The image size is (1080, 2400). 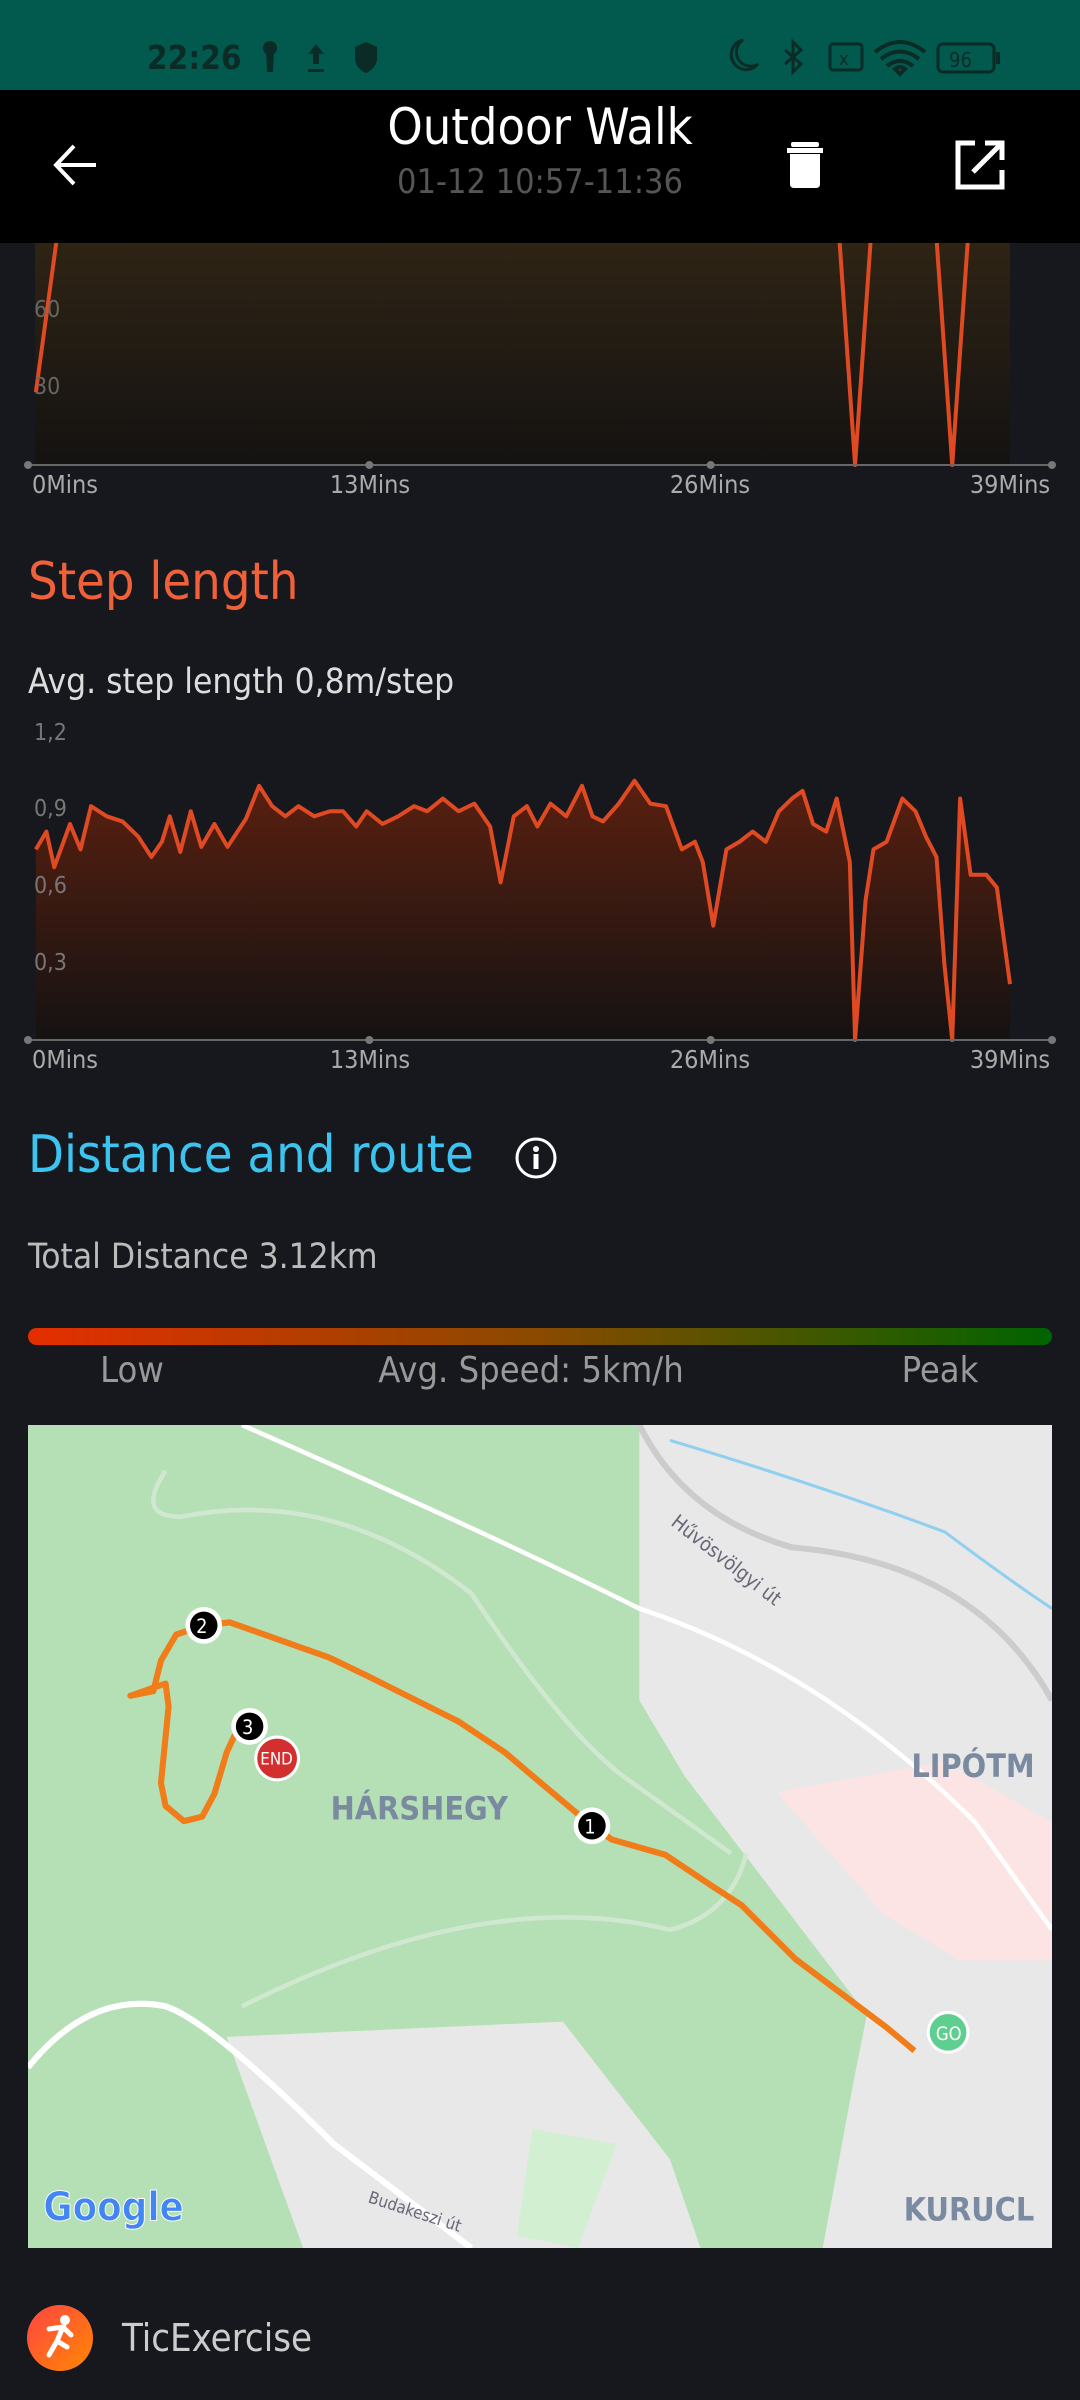 I want to click on marker-1: 1, so click(x=592, y=1826).